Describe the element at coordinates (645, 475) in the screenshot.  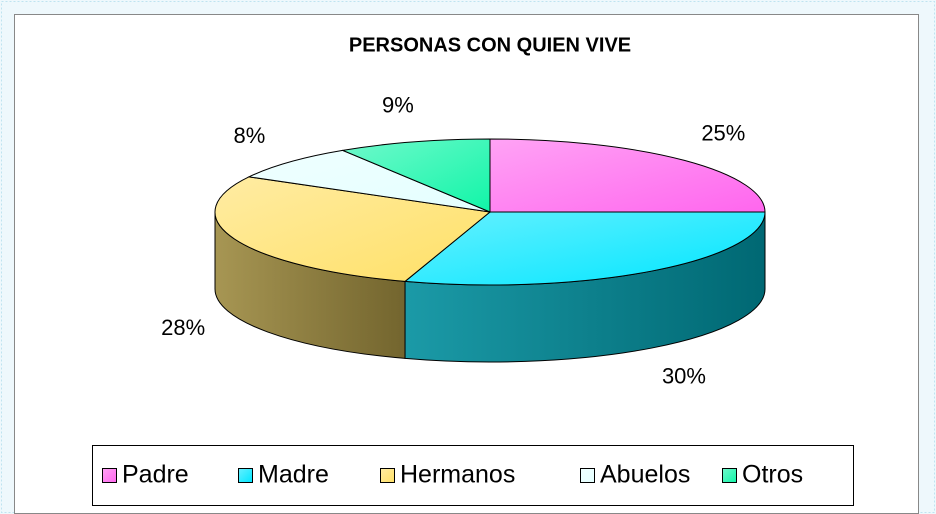
I see `legend-label: Abuelos` at that location.